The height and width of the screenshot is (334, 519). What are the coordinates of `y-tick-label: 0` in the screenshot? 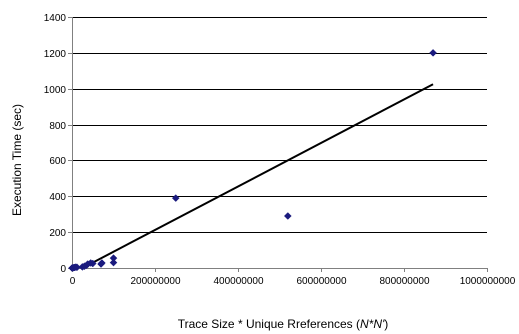 It's located at (63, 269).